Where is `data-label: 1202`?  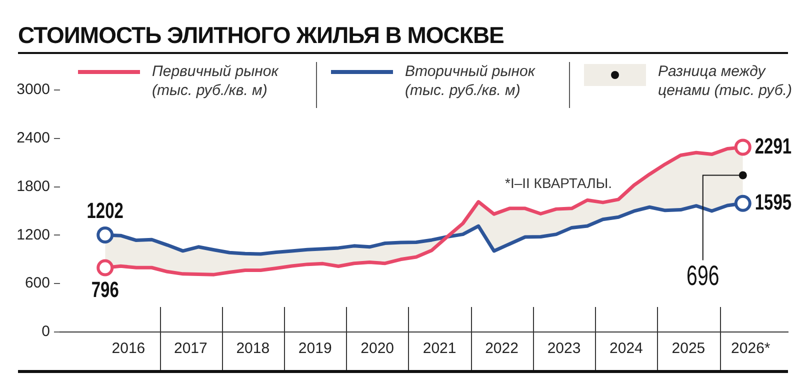
data-label: 1202 is located at coordinates (105, 211).